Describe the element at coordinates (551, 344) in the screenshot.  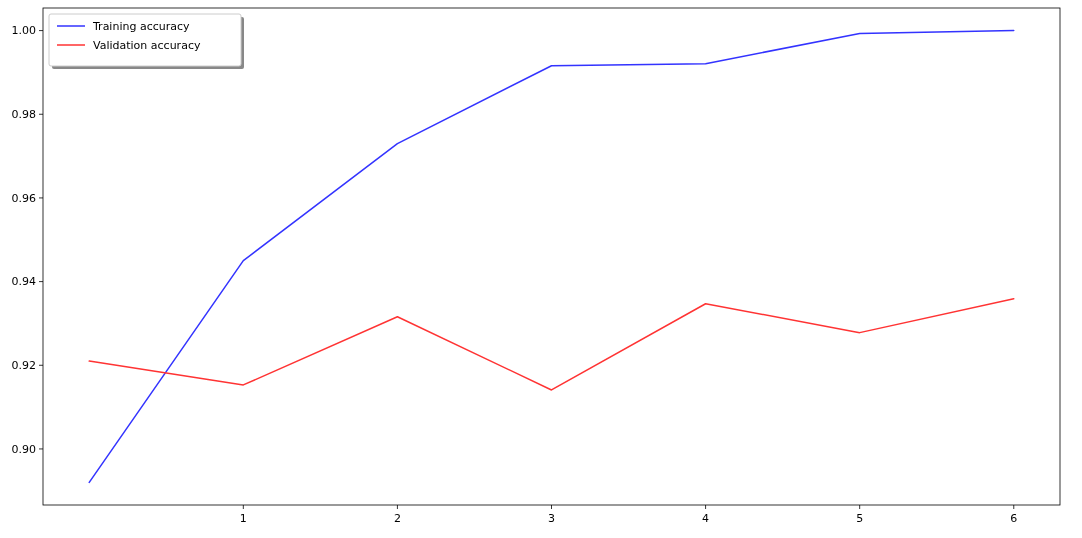
I see `line-series` at that location.